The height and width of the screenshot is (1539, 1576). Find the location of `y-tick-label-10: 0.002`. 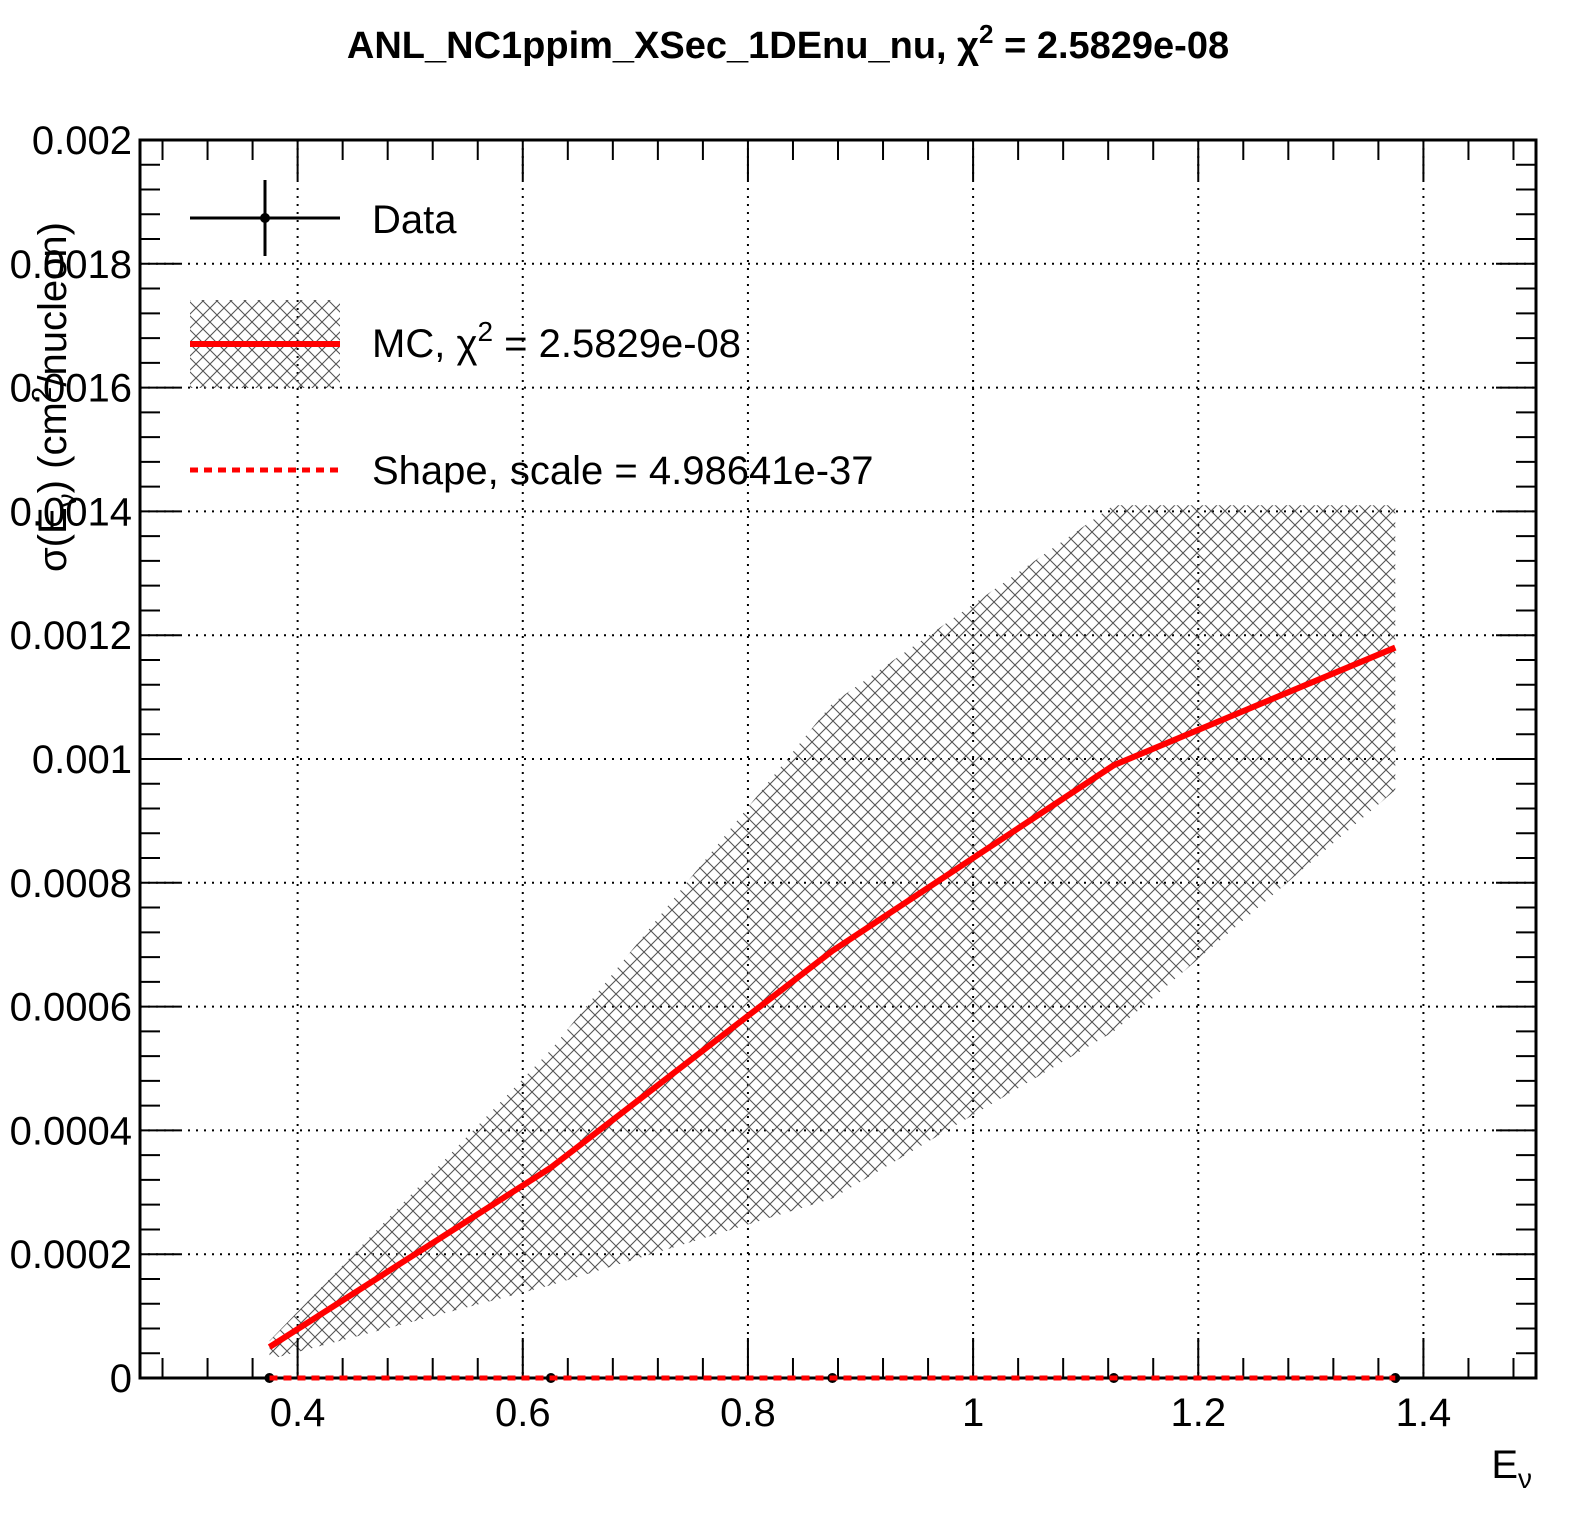

y-tick-label-10: 0.002 is located at coordinates (82, 141).